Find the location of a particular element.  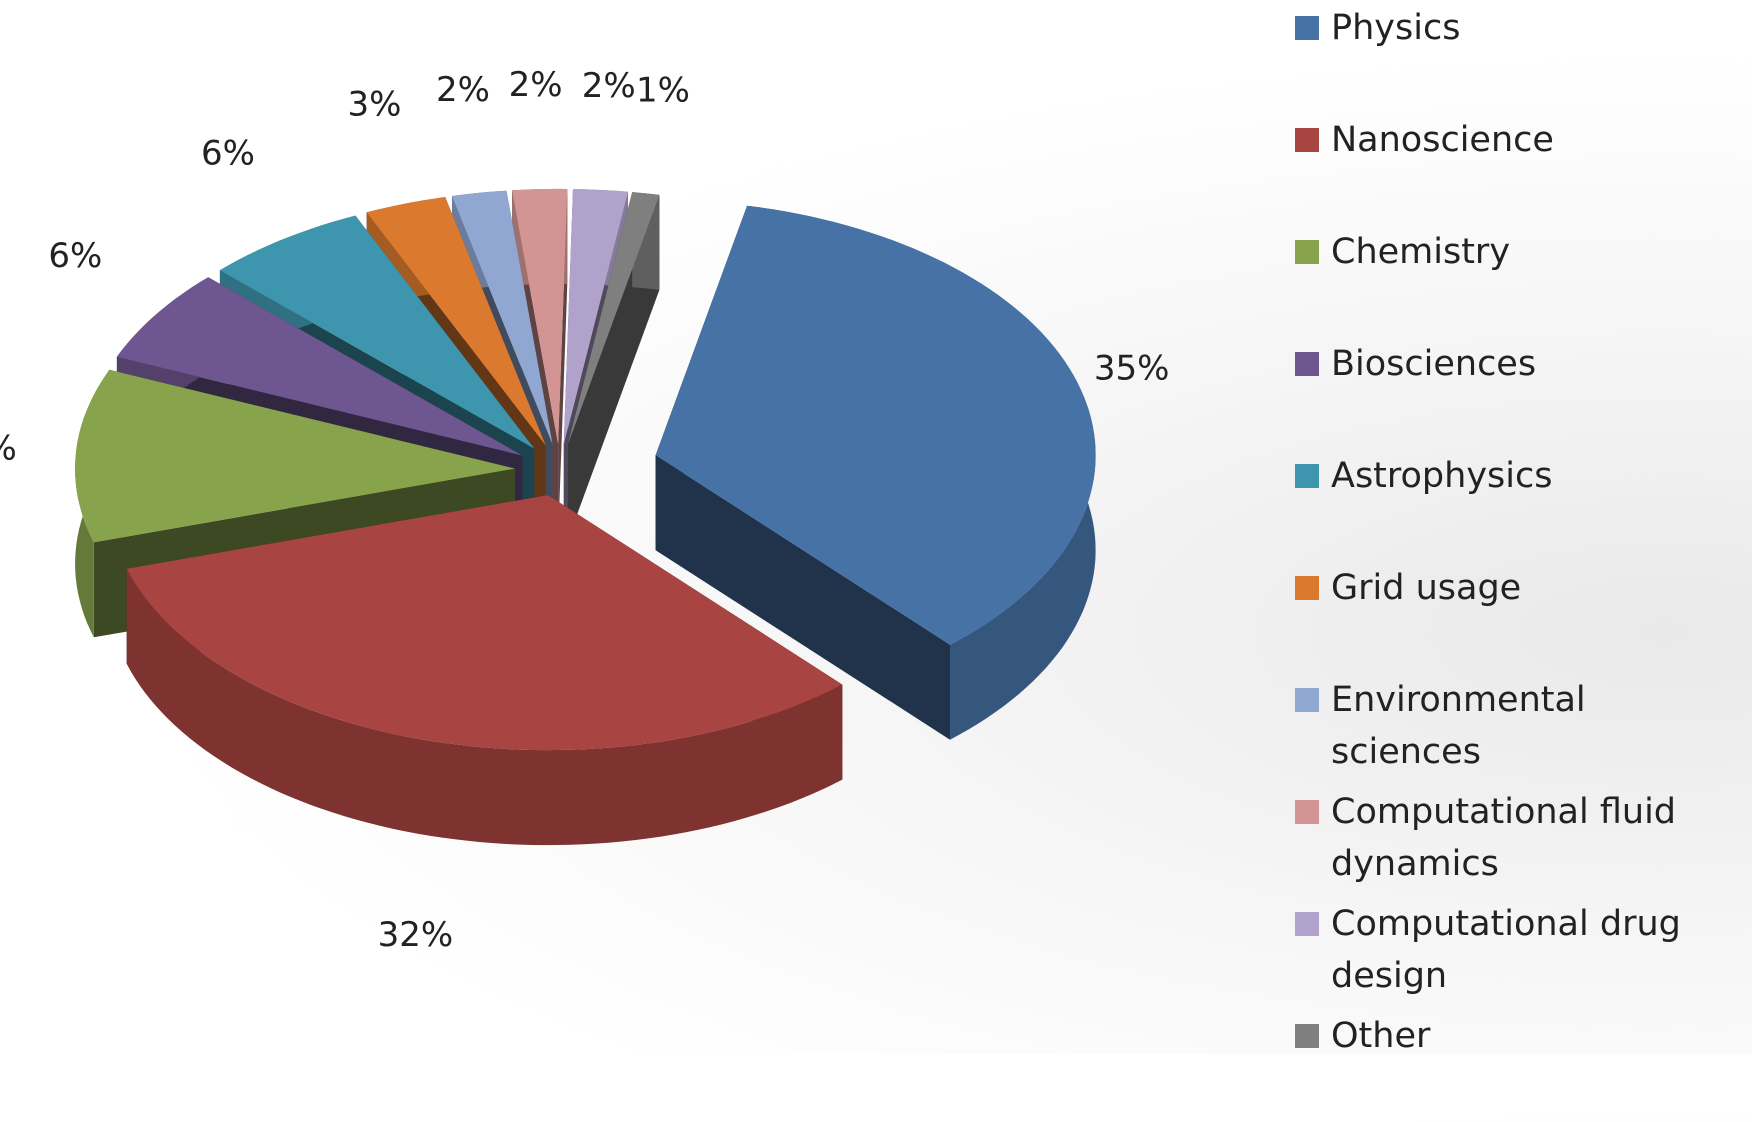

legend-label: Grid usage is located at coordinates (1426, 588).